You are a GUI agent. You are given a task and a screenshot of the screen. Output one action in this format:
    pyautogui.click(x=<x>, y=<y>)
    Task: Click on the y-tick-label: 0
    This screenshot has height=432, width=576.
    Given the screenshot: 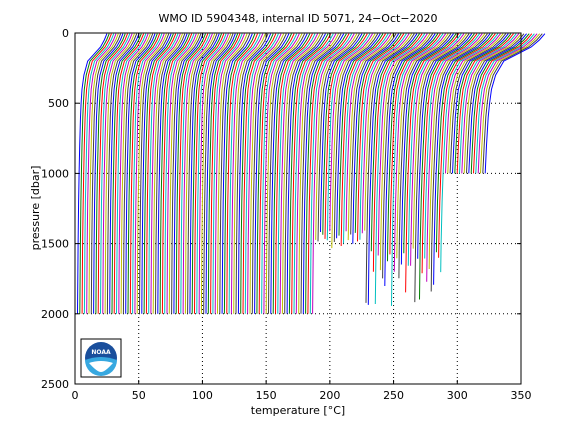 What is the action you would take?
    pyautogui.click(x=65, y=33)
    